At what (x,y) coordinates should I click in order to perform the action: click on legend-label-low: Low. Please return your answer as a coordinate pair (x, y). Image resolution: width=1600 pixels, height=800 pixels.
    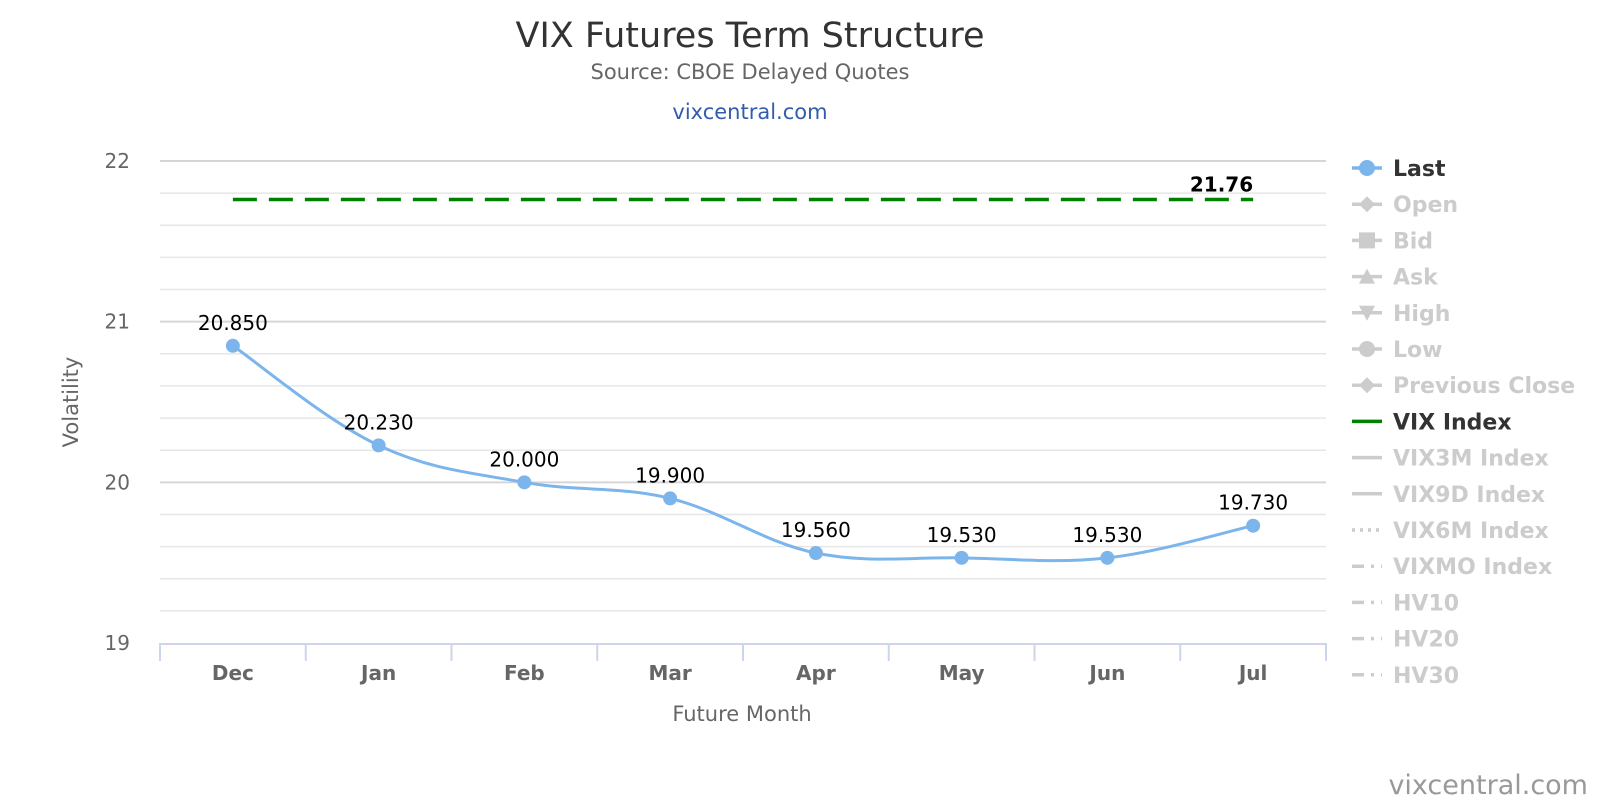
    Looking at the image, I should click on (1417, 350).